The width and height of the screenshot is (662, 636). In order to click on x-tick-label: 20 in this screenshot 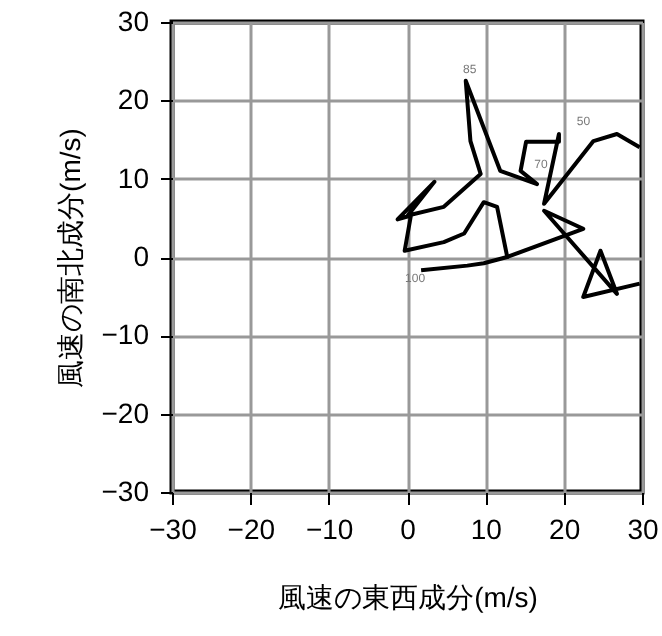, I will do `click(565, 529)`.